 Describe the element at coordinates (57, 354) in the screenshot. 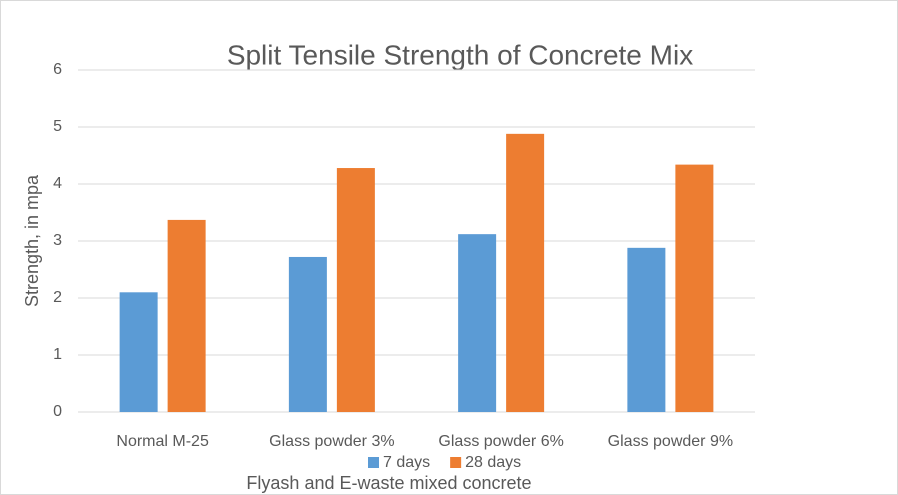

I see `y-tick-label: 1` at that location.